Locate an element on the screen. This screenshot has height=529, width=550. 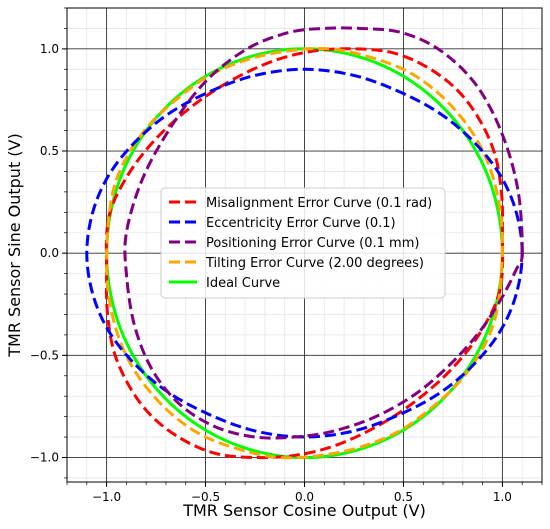
x-tick-label: 0.5 is located at coordinates (403, 497).